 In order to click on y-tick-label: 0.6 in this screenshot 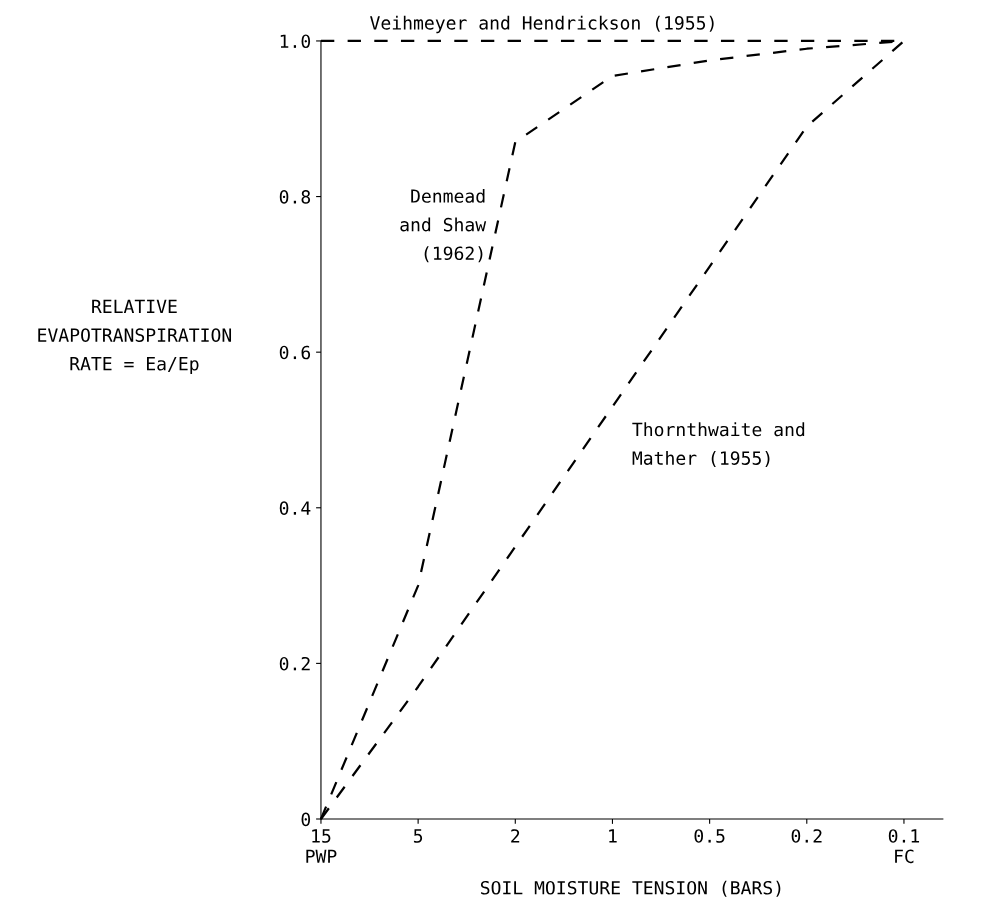, I will do `click(295, 352)`.